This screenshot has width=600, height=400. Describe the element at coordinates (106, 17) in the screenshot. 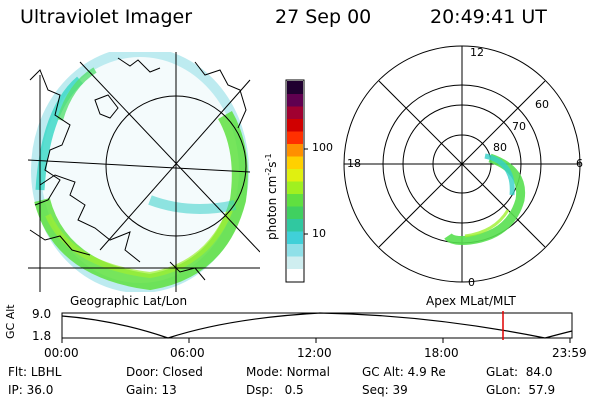

I see `instrument-title: Ultraviolet Imager` at that location.